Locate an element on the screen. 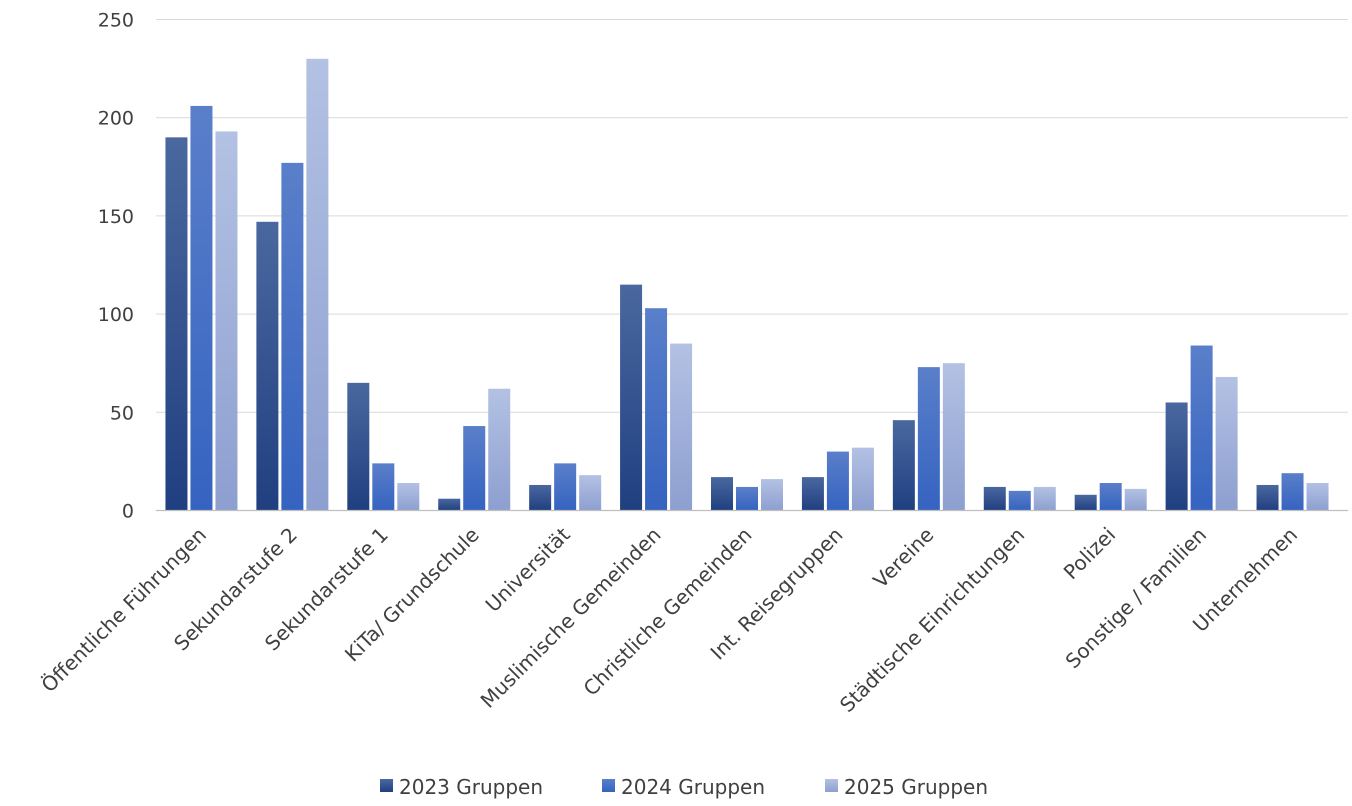 The width and height of the screenshot is (1352, 806). y-tick-label: 0 is located at coordinates (128, 512).